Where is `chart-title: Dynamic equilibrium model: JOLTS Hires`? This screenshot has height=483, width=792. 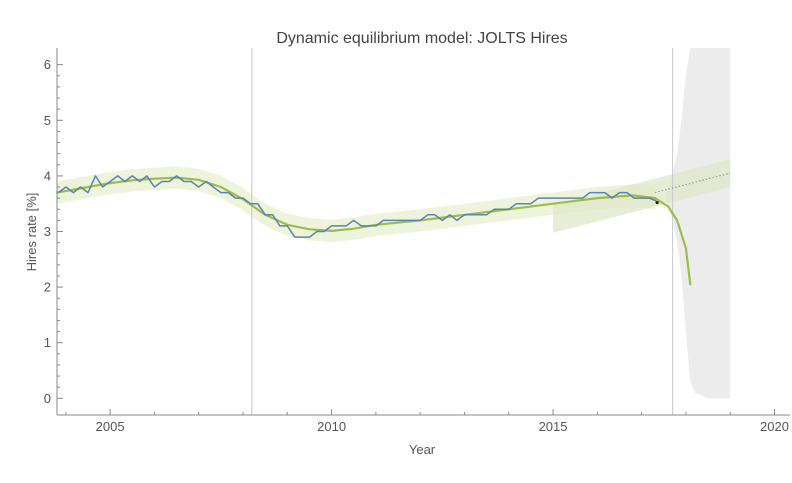 chart-title: Dynamic equilibrium model: JOLTS Hires is located at coordinates (421, 38).